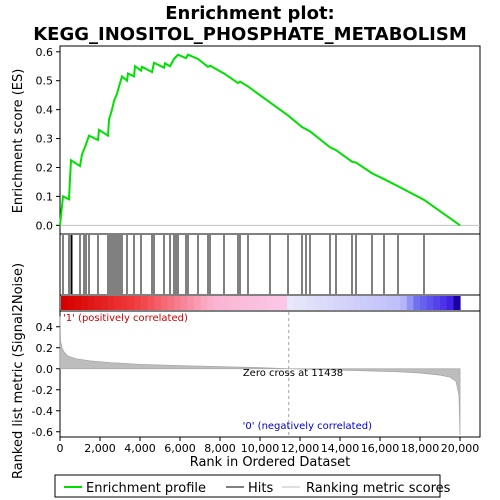 This screenshot has height=500, width=500. I want to click on x-tick-label: 0, so click(60, 448).